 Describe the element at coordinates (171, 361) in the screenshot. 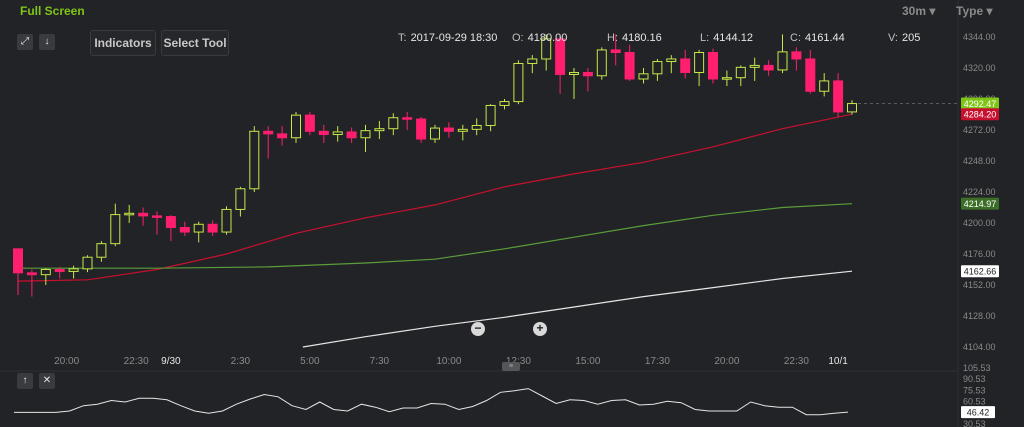

I see `x-tick-label: 9/30` at that location.